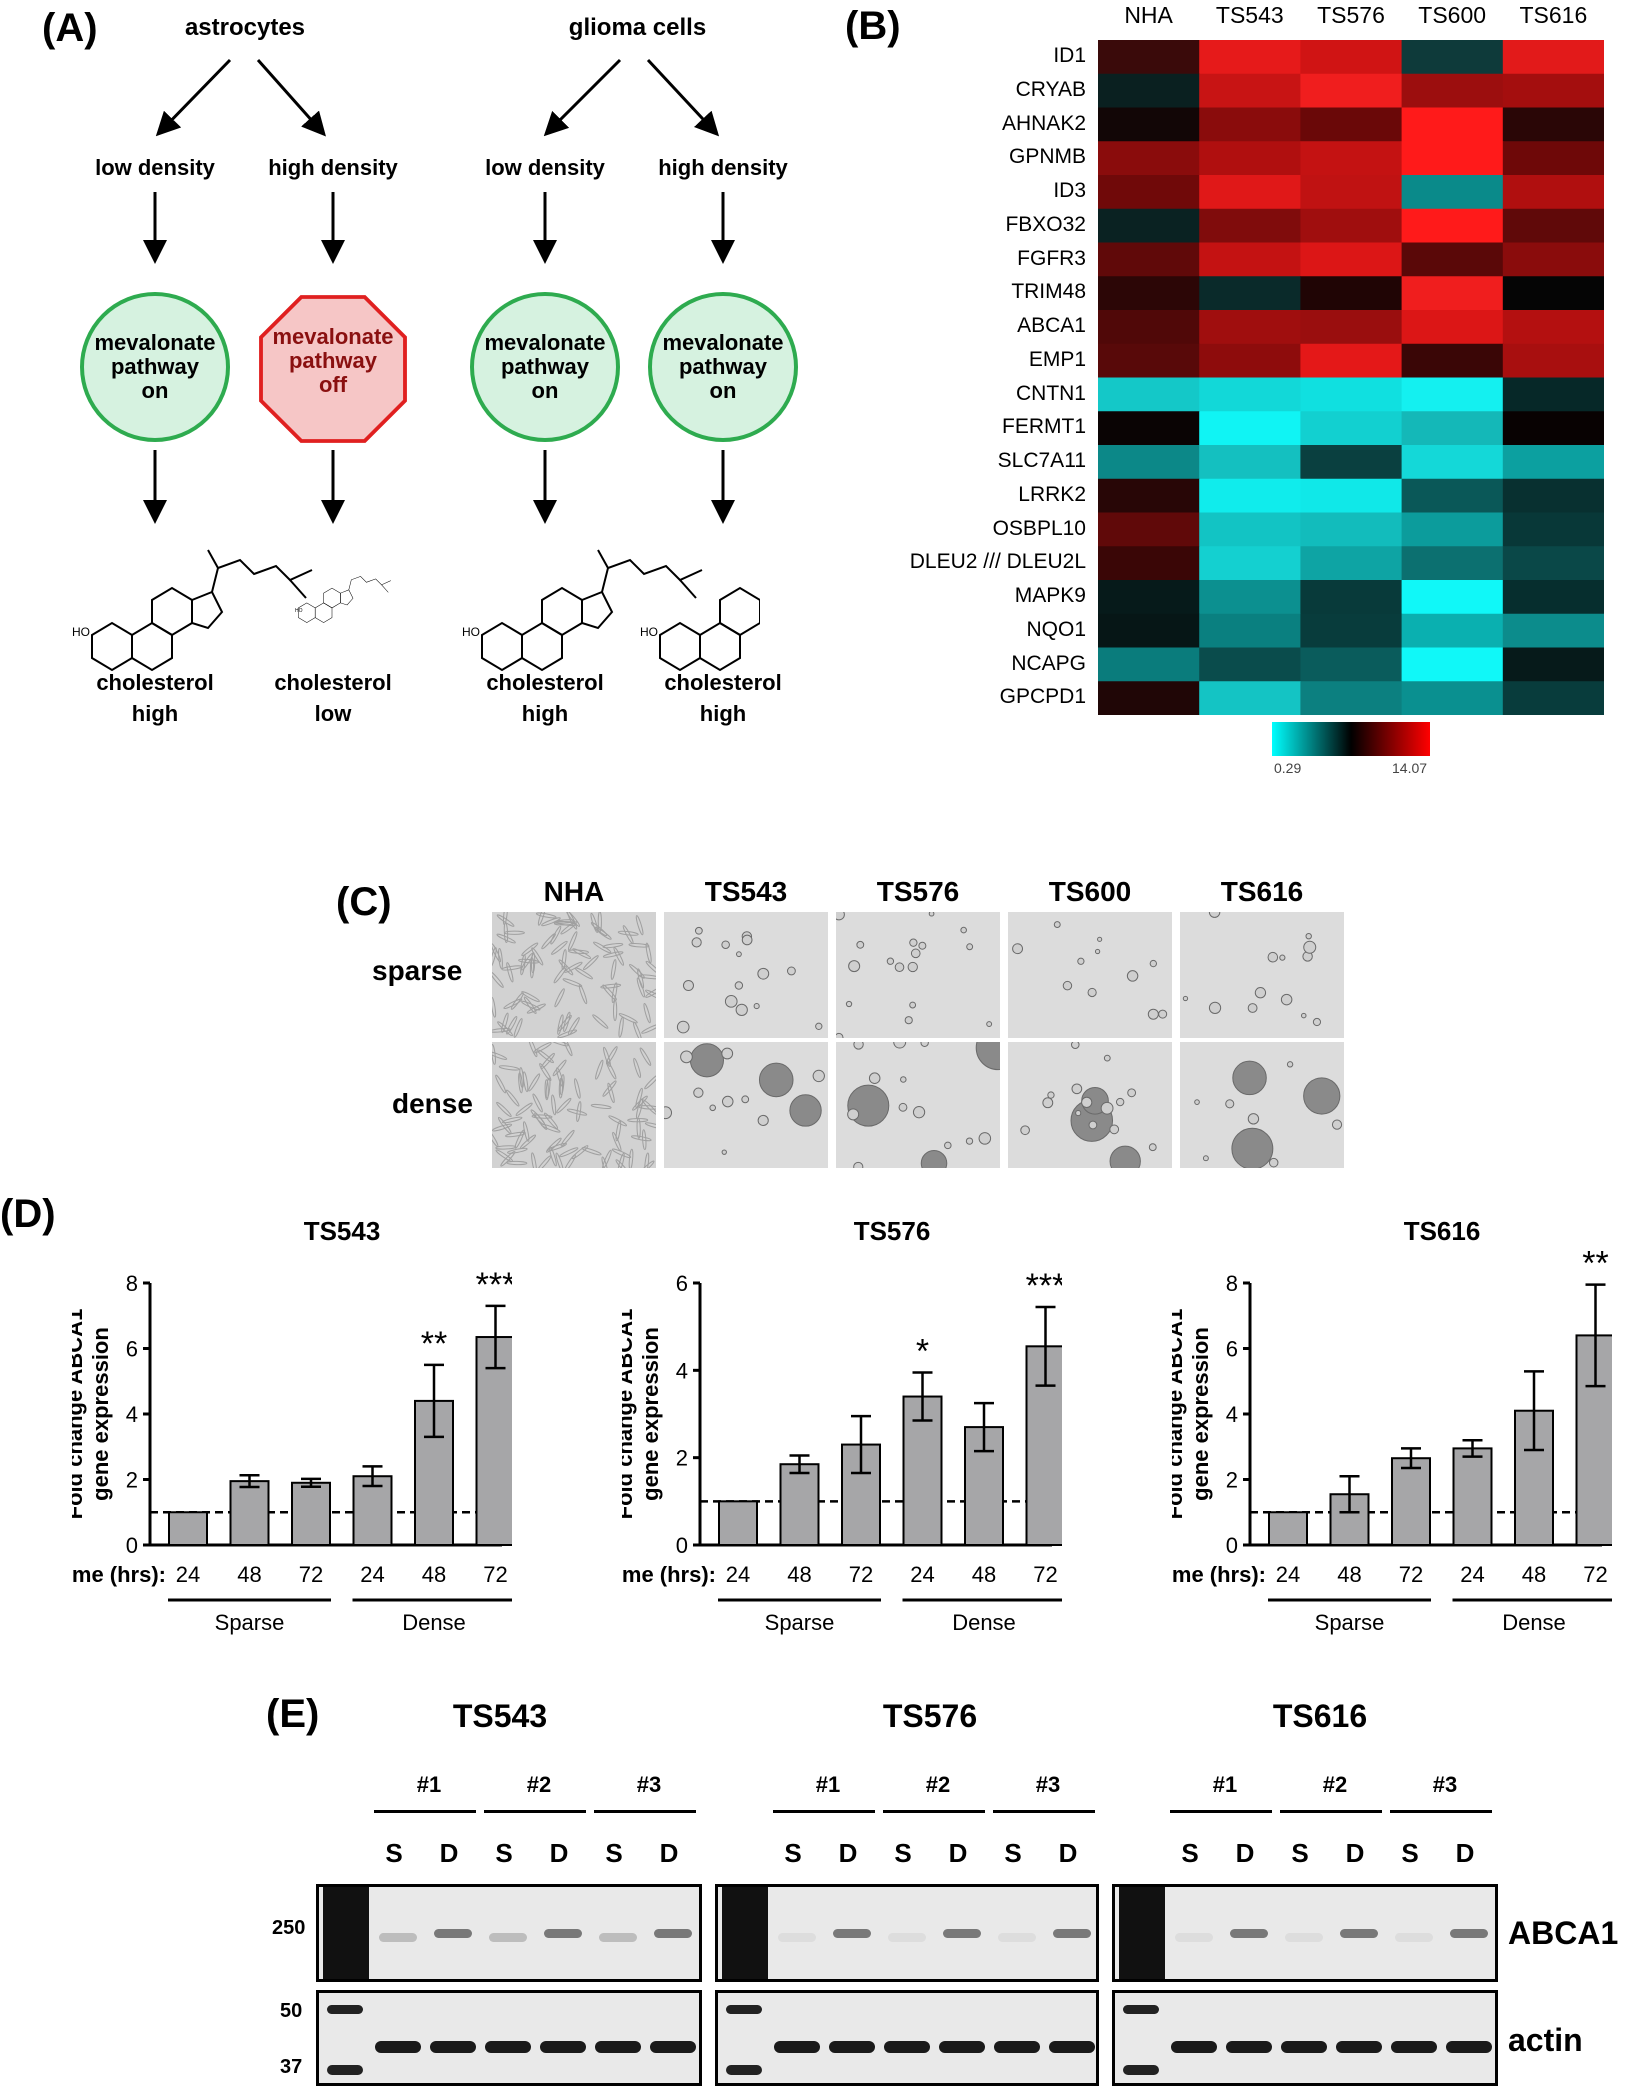 The width and height of the screenshot is (1647, 2088). What do you see at coordinates (918, 891) in the screenshot?
I see `micro-col-ts576: TS576` at bounding box center [918, 891].